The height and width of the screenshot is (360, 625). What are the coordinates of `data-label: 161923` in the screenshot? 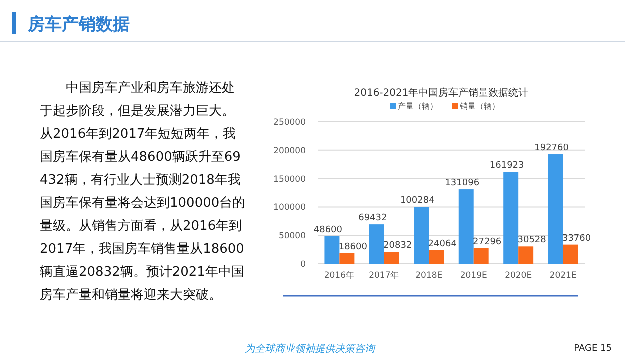 It's located at (507, 166).